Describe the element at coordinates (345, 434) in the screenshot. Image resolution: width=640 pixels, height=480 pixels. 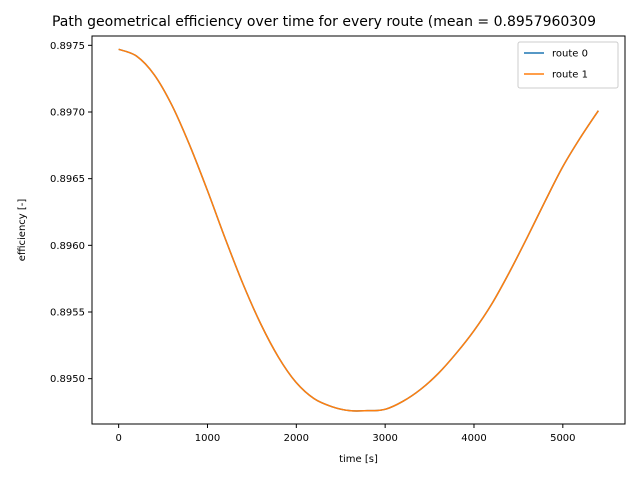
I see `x-axis-ticks: 0 1000 2000 3000 4000 5000` at that location.